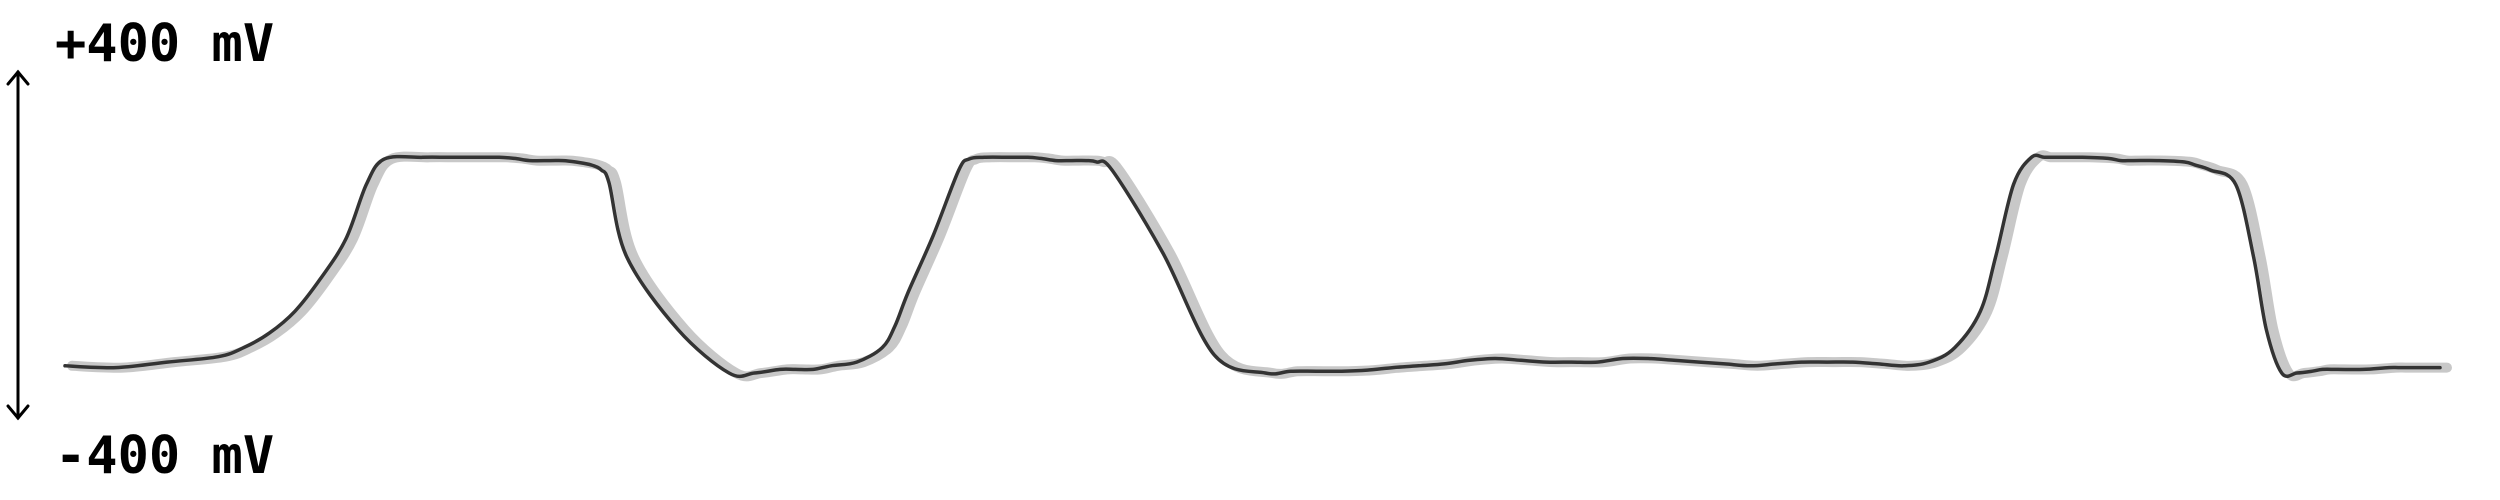 The height and width of the screenshot is (500, 2500). What do you see at coordinates (165, 44) in the screenshot?
I see `y-max-label: +400 mV` at bounding box center [165, 44].